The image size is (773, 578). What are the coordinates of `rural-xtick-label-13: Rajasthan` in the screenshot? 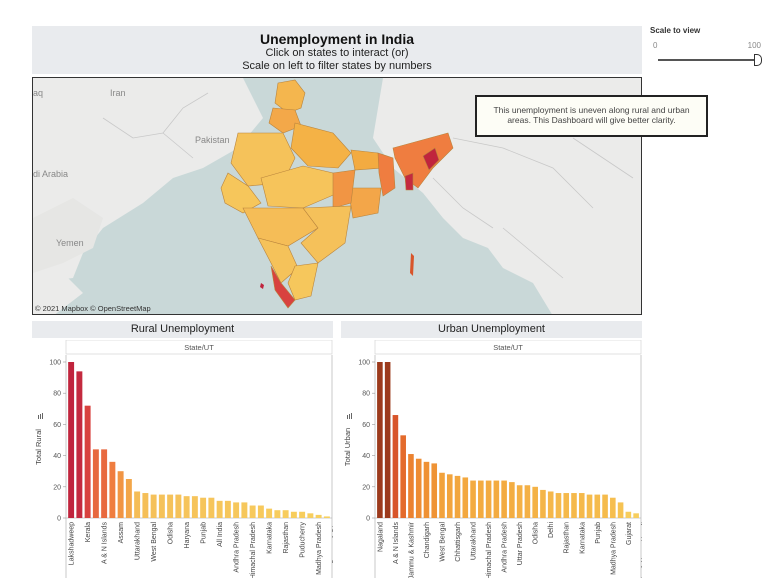 It's located at (286, 538).